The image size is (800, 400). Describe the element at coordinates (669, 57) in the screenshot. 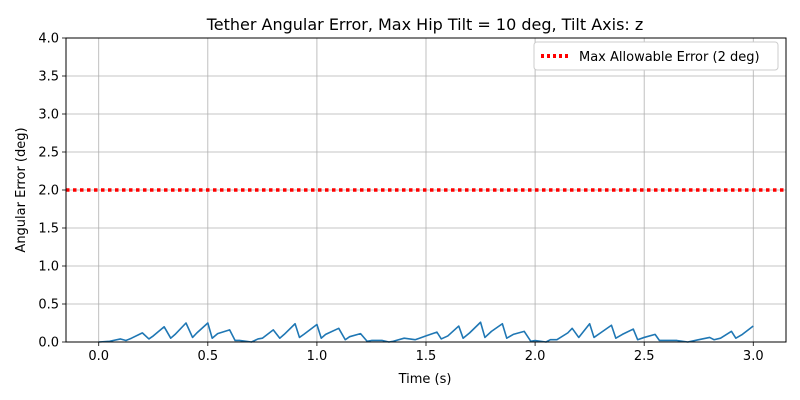

I see `legend-label-max-allowable-error: Max Allowable Error (2 deg)` at that location.